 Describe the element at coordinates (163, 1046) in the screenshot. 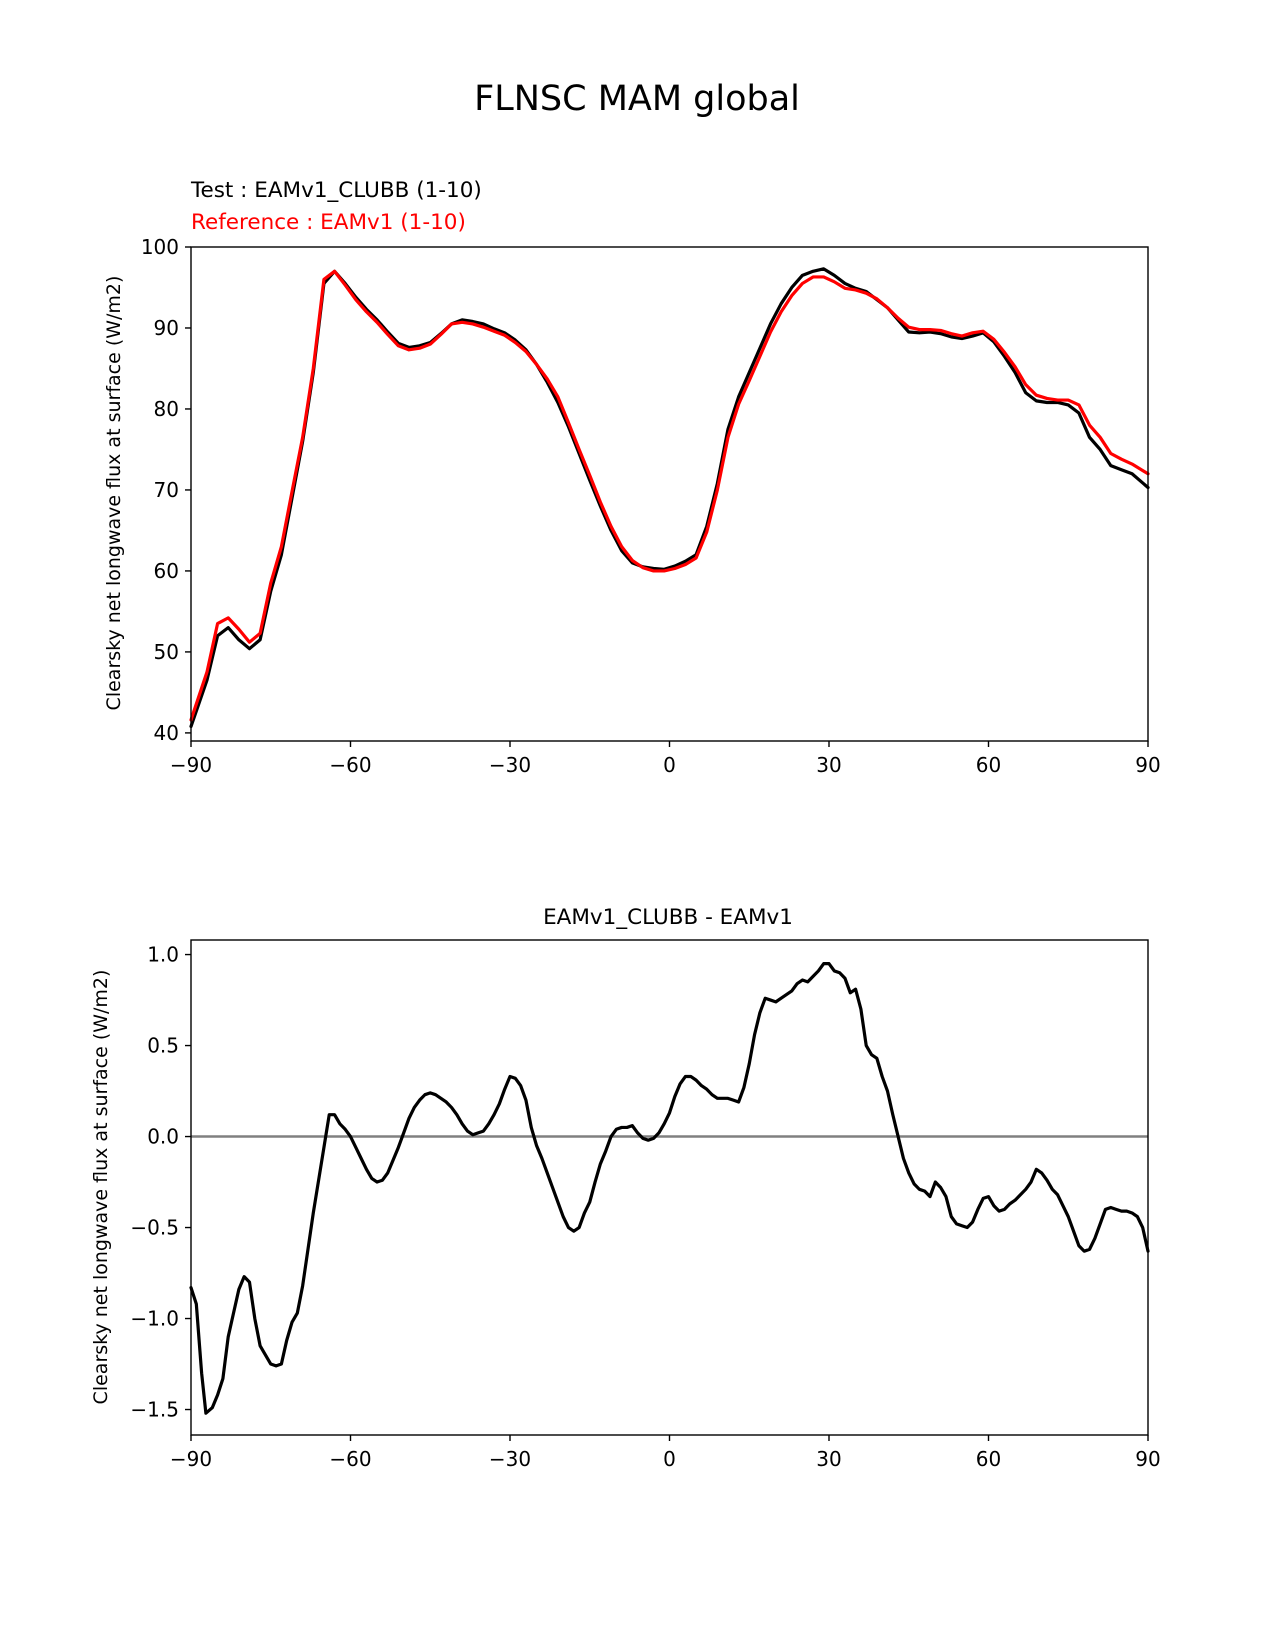

I see `bottom-y-tick-label: 0.5` at that location.